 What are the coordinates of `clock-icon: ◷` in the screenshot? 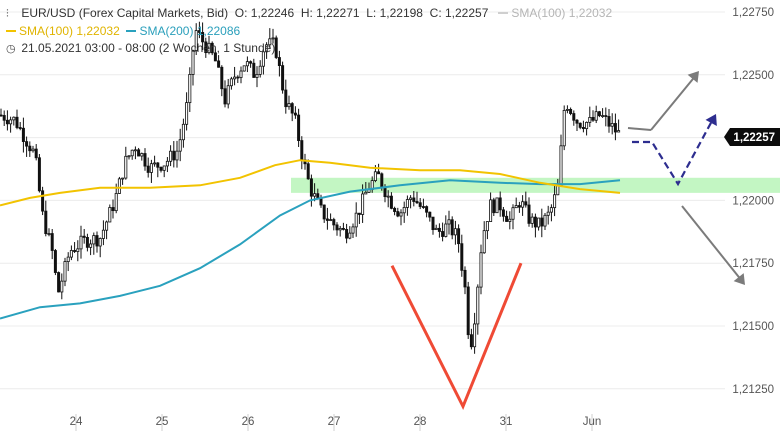 It's located at (11, 49).